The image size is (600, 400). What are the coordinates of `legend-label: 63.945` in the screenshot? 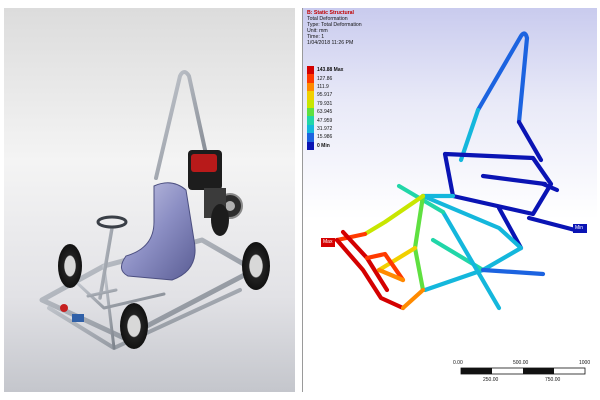 It's located at (325, 112).